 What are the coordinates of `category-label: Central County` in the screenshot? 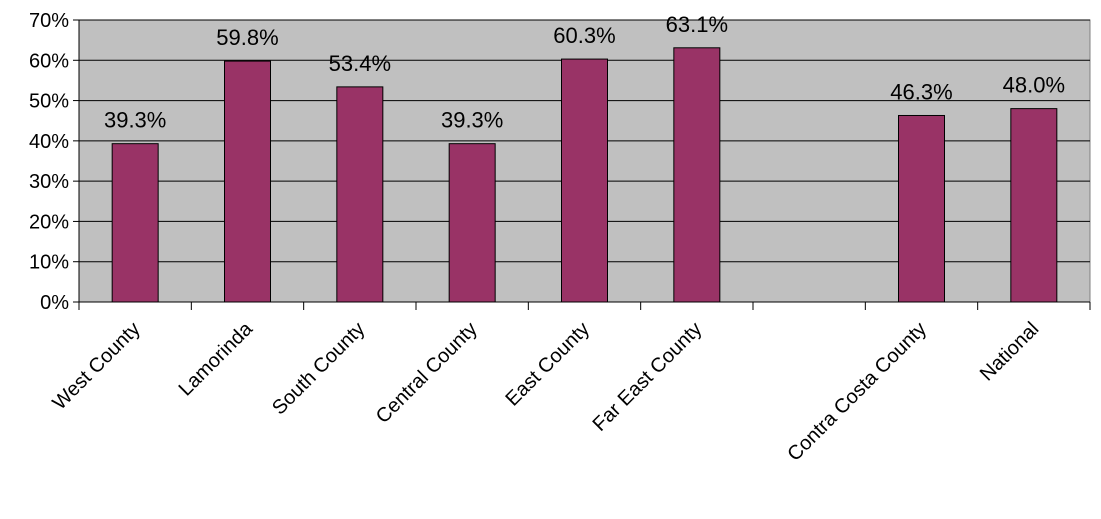 It's located at (427, 373).